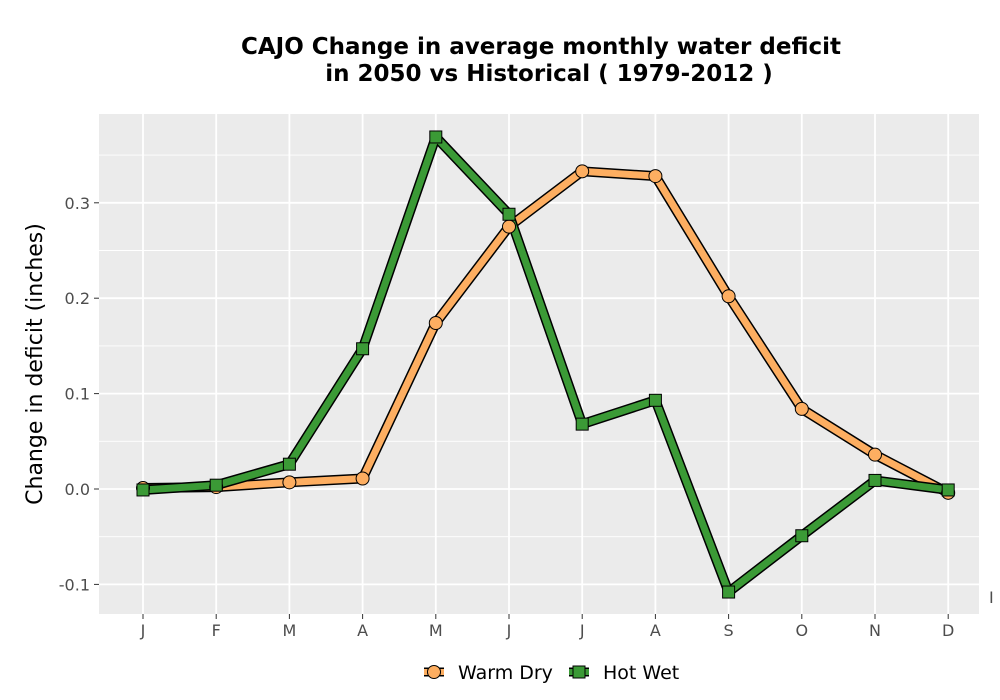  What do you see at coordinates (74, 584) in the screenshot?
I see `y-tick-label: -0.1` at bounding box center [74, 584].